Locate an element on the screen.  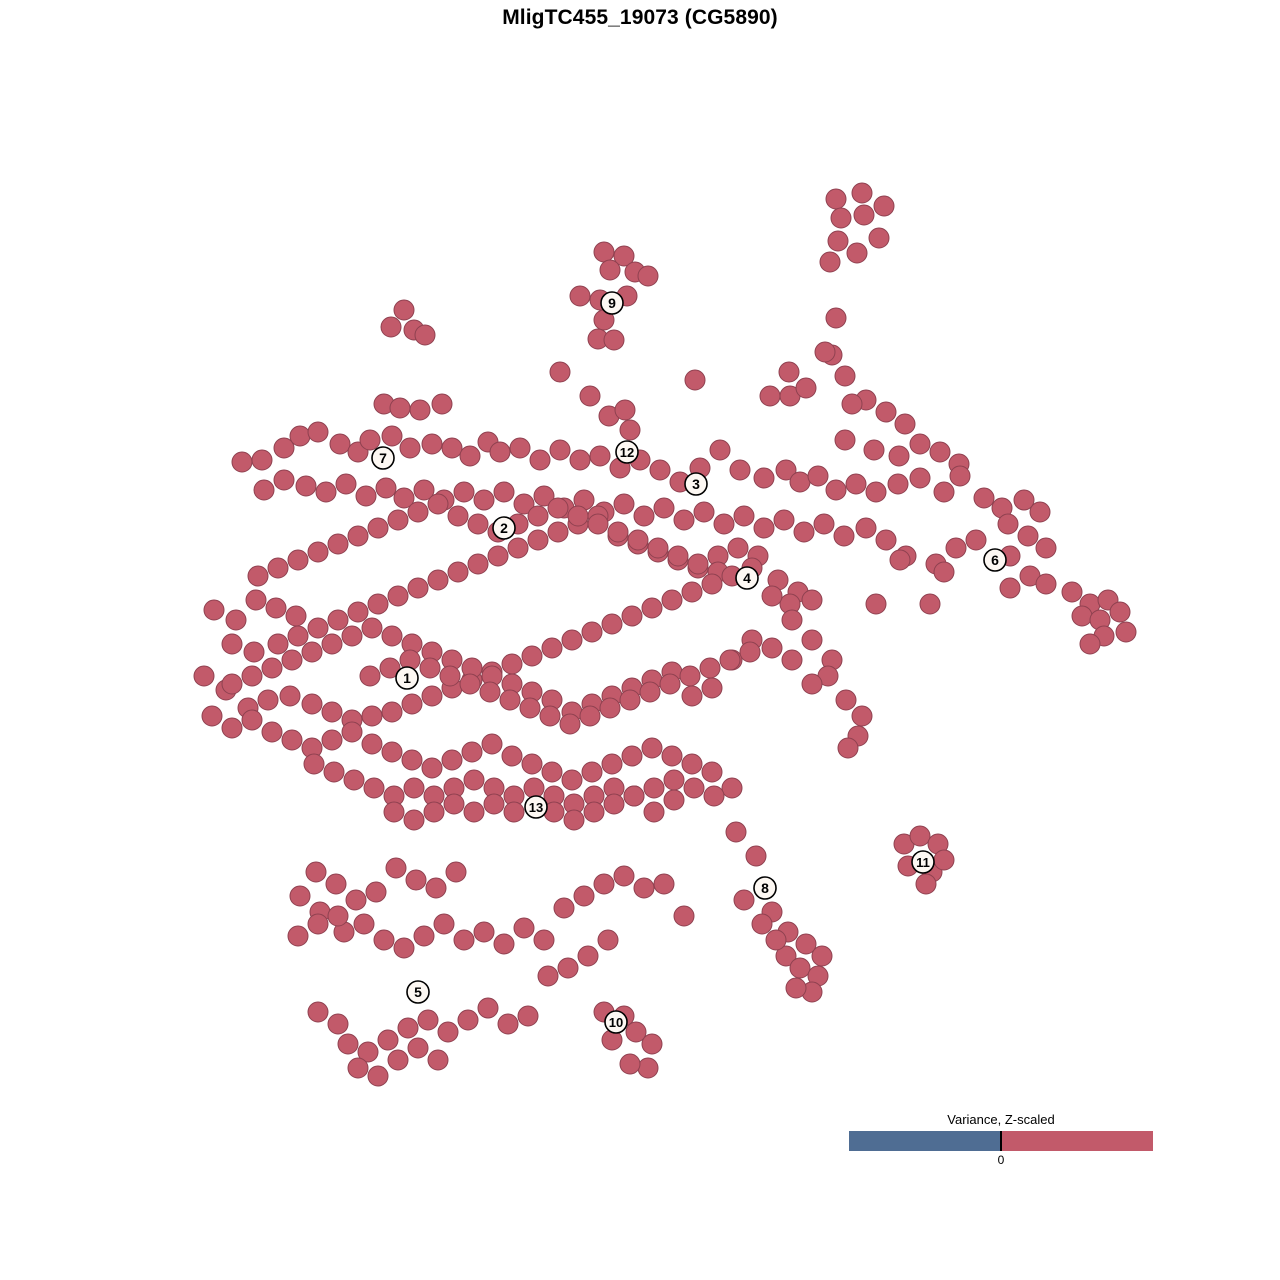
legend-colorbar: 0 is located at coordinates (1001, 1149).